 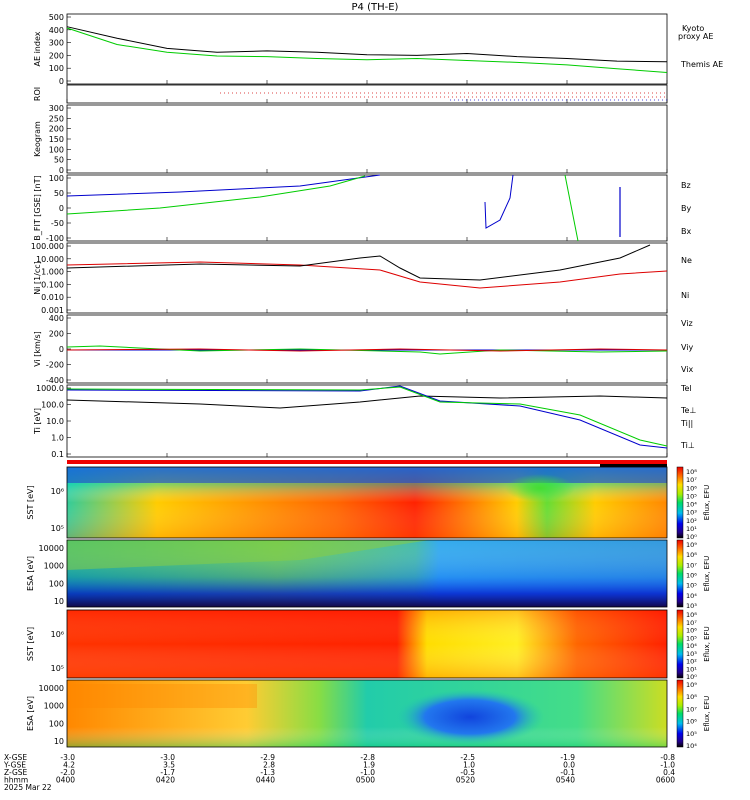 What do you see at coordinates (55, 380) in the screenshot?
I see `y-tick-label: -400` at bounding box center [55, 380].